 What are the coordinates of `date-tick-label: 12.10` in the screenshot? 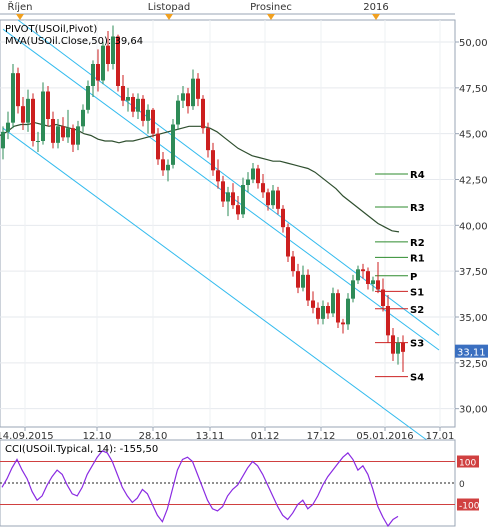 It's located at (97, 436).